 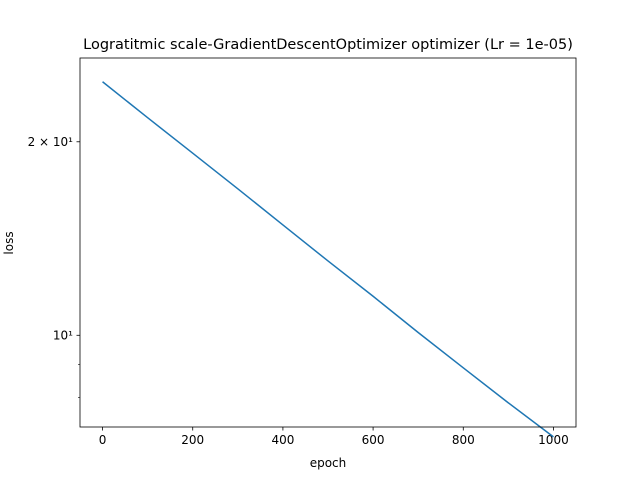 I want to click on x-tick-label: 0, so click(x=103, y=440).